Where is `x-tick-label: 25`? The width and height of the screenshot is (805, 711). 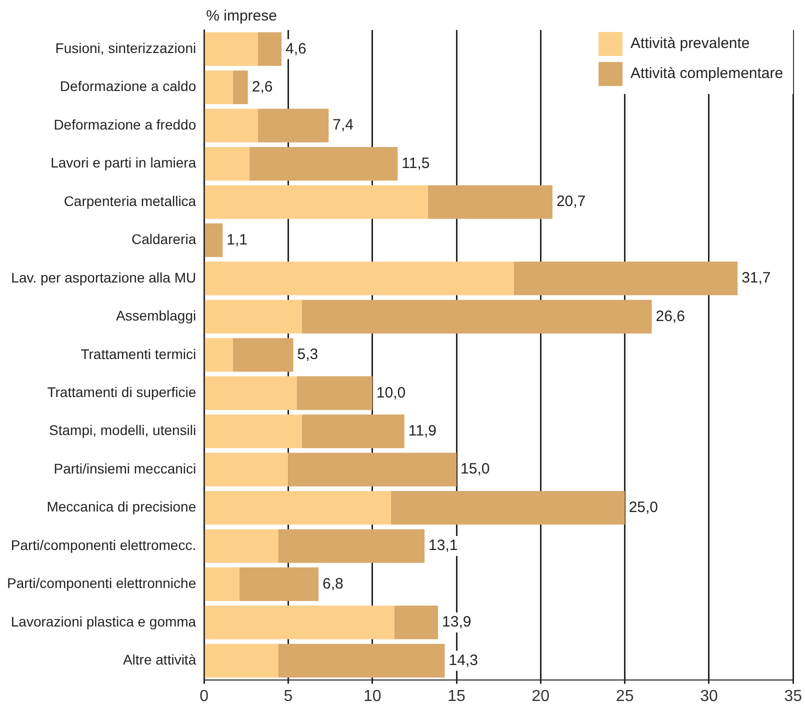
x-tick-label: 25 is located at coordinates (625, 696).